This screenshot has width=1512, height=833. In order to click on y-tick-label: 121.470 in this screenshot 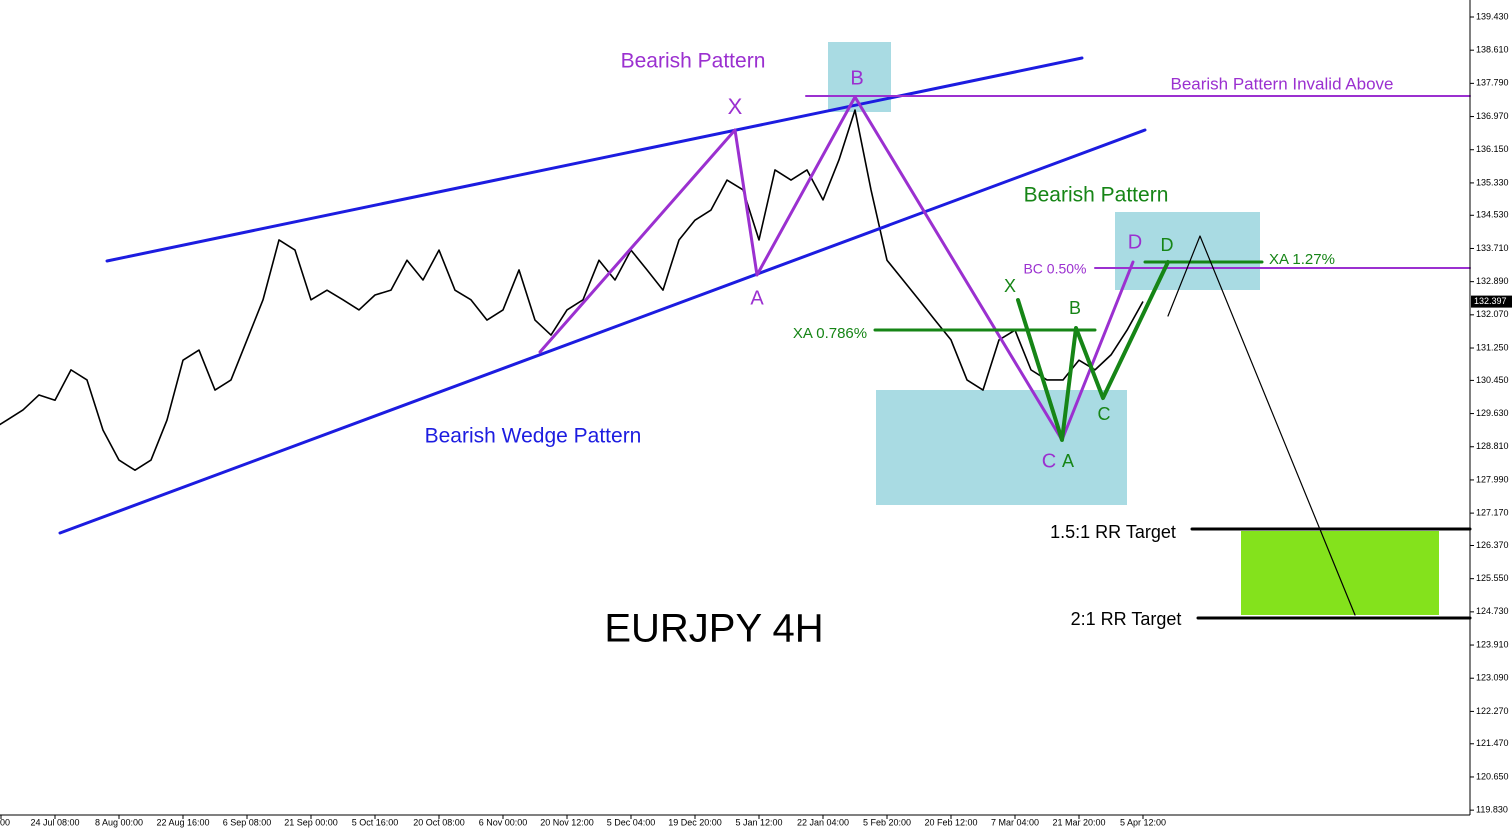, I will do `click(1492, 743)`.